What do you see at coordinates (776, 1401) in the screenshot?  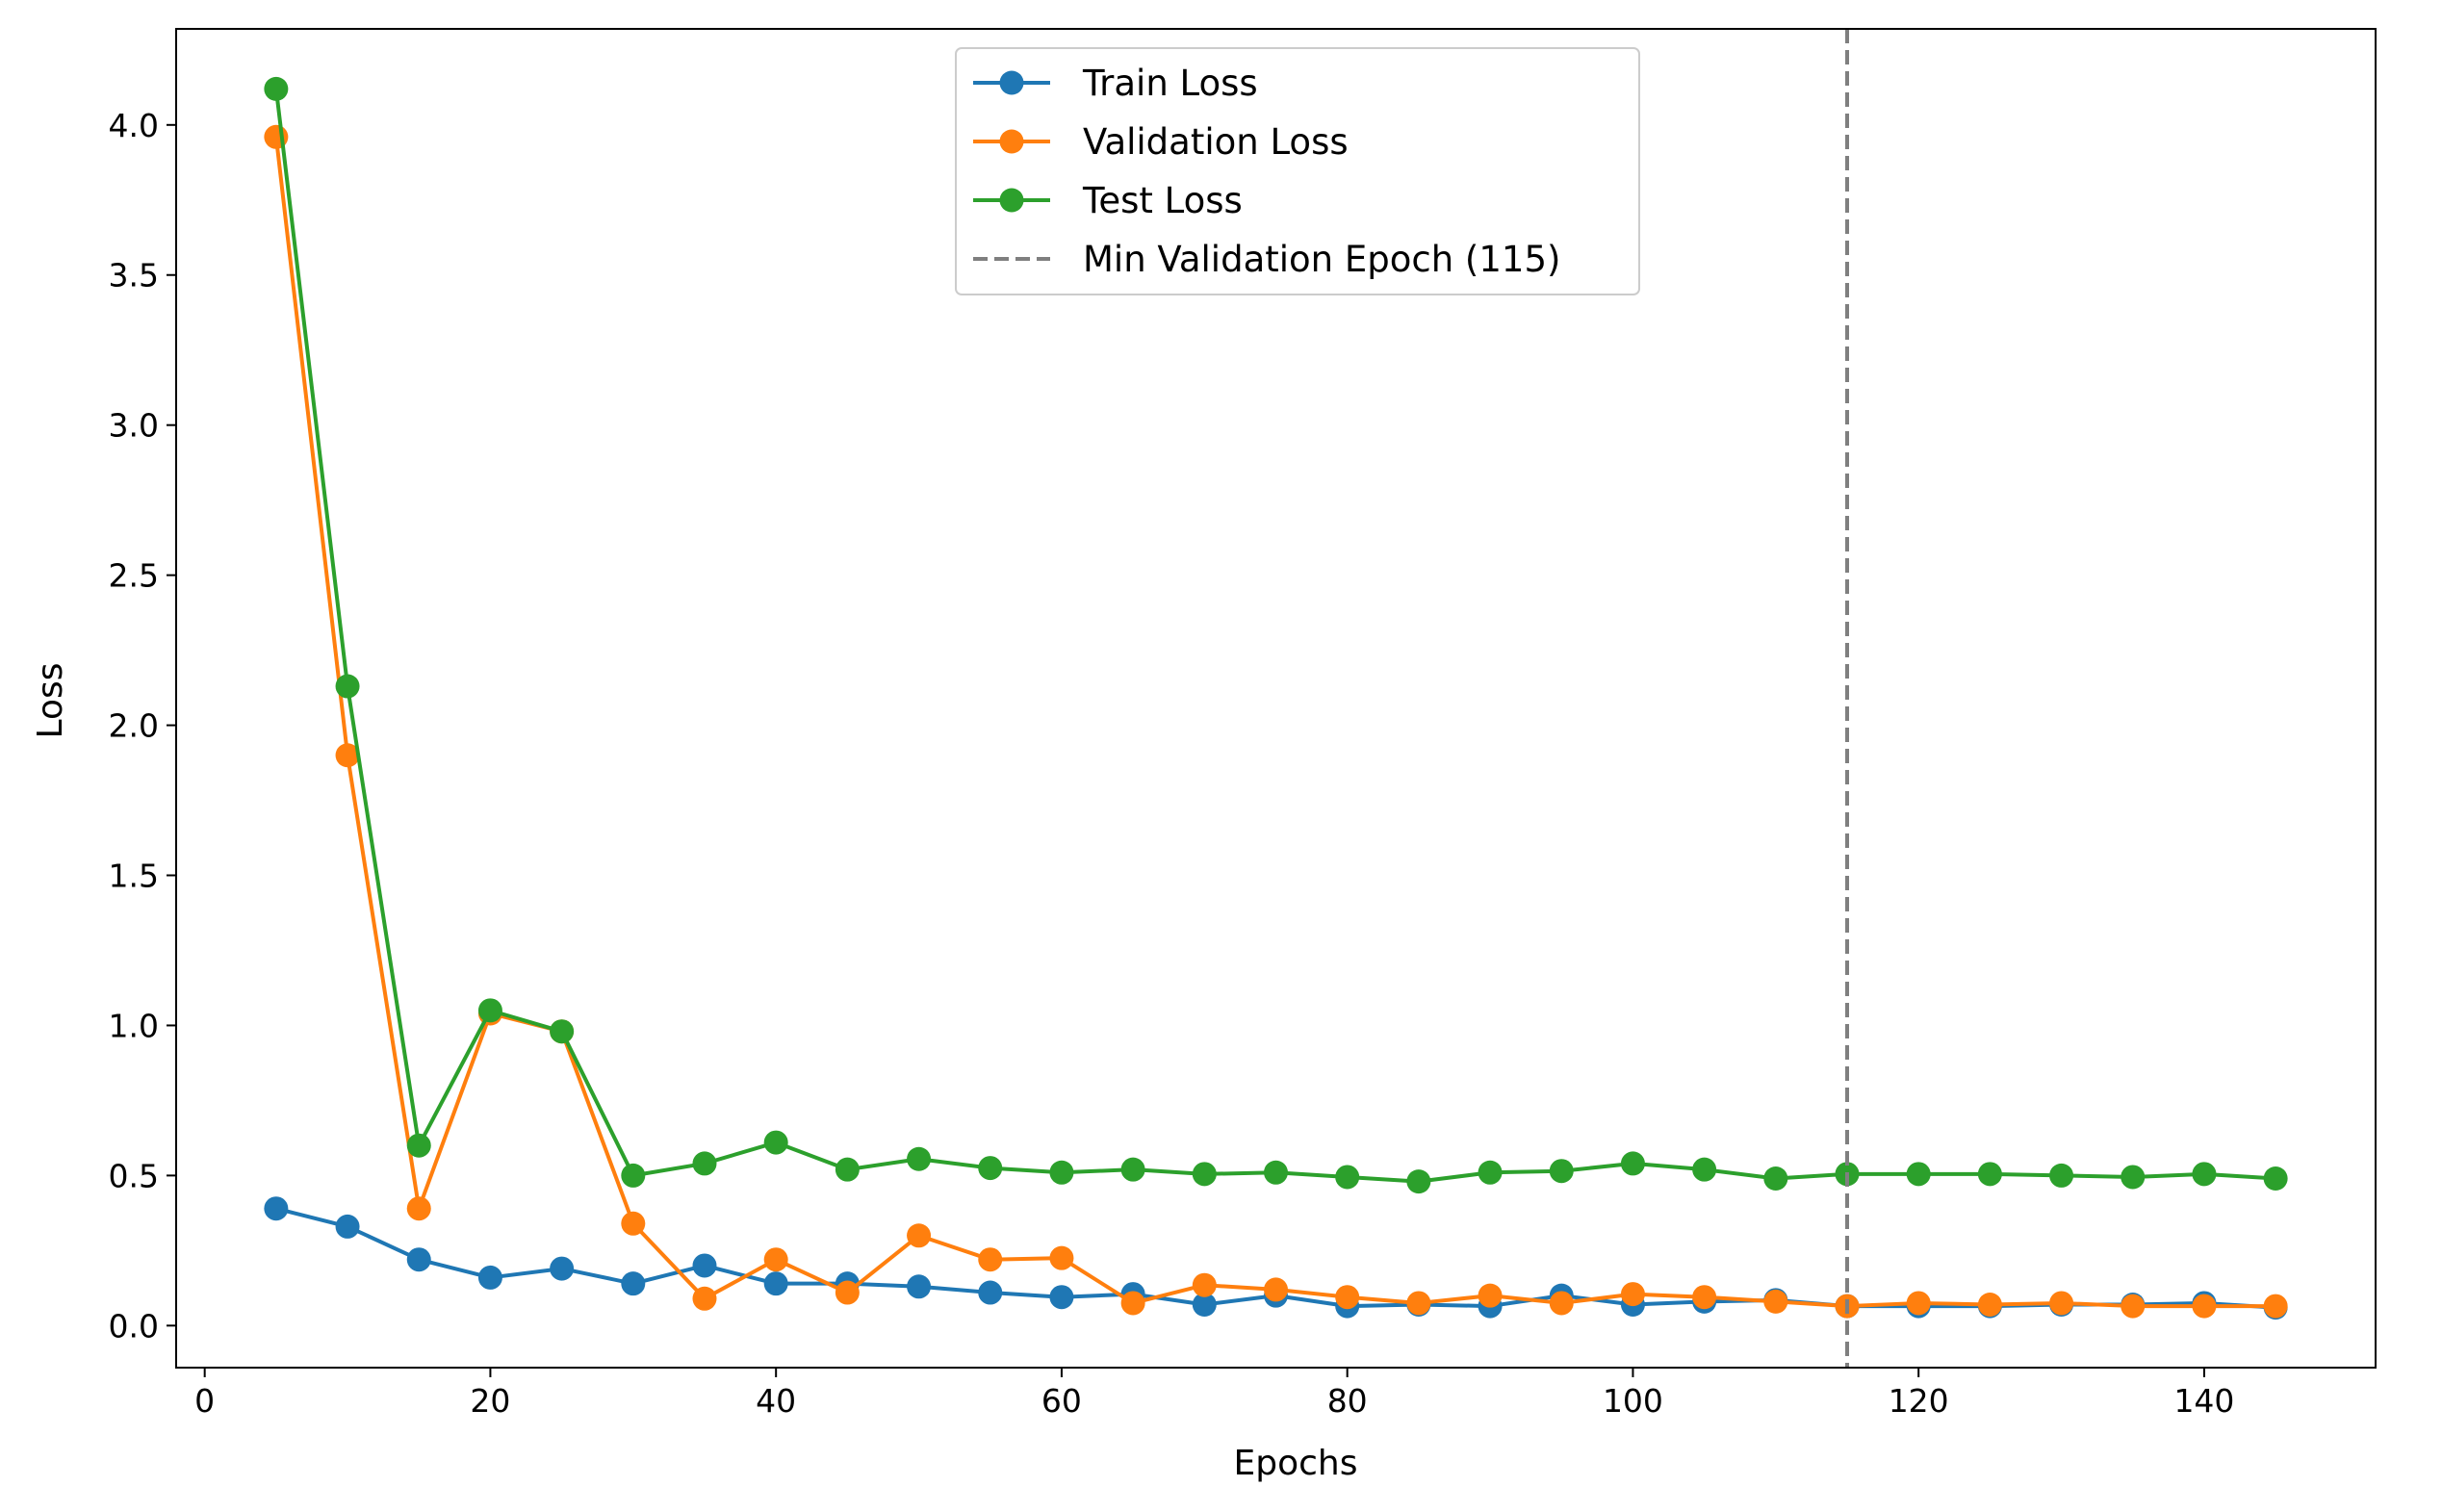 I see `x-tick-label: 40` at bounding box center [776, 1401].